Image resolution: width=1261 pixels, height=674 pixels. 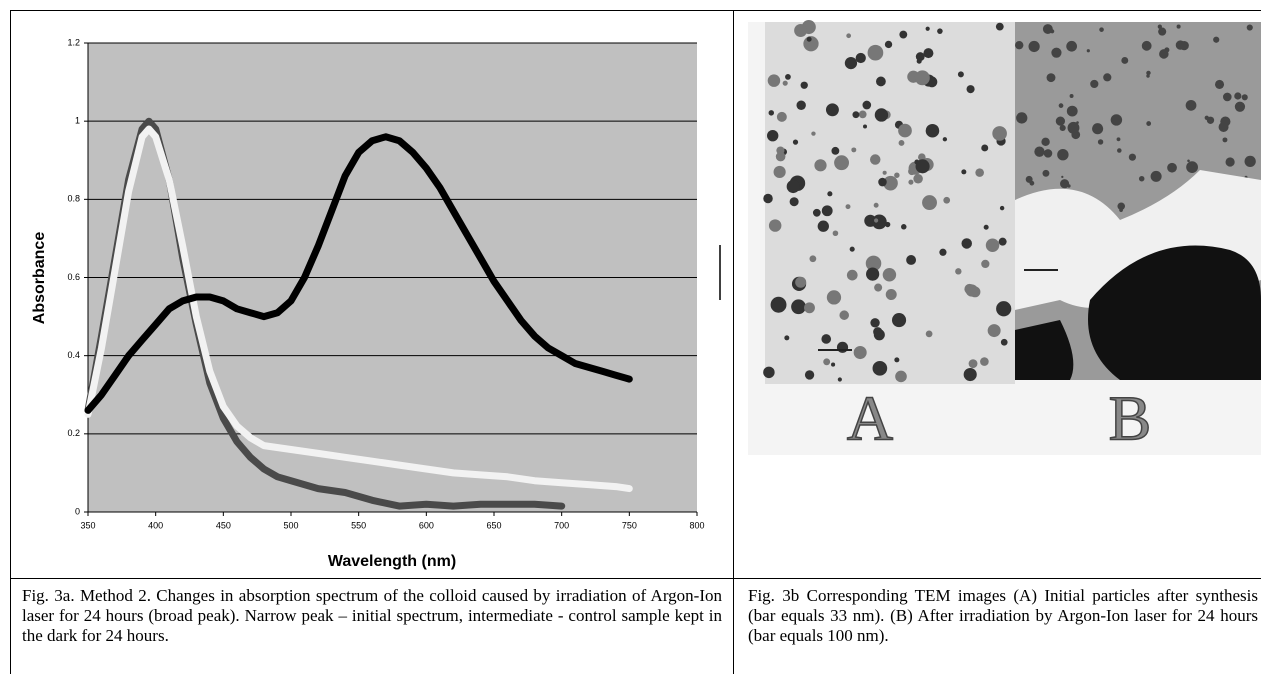 What do you see at coordinates (73, 42) in the screenshot?
I see `y-tick-label: 1.2` at bounding box center [73, 42].